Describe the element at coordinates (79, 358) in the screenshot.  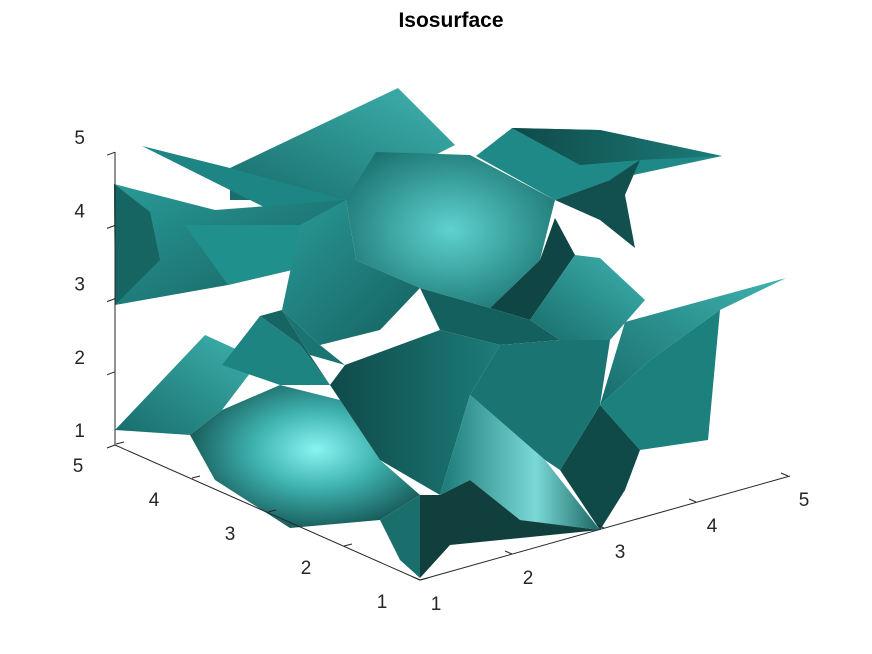
I see `z-tick-label: 2` at that location.